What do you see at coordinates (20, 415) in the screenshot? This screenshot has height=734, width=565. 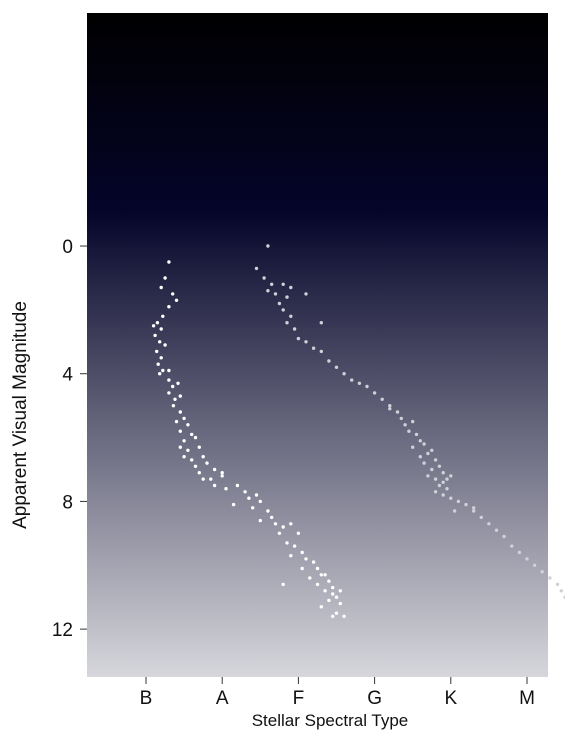 I see `y-axis-title: Apparent Visual Magnitude` at bounding box center [20, 415].